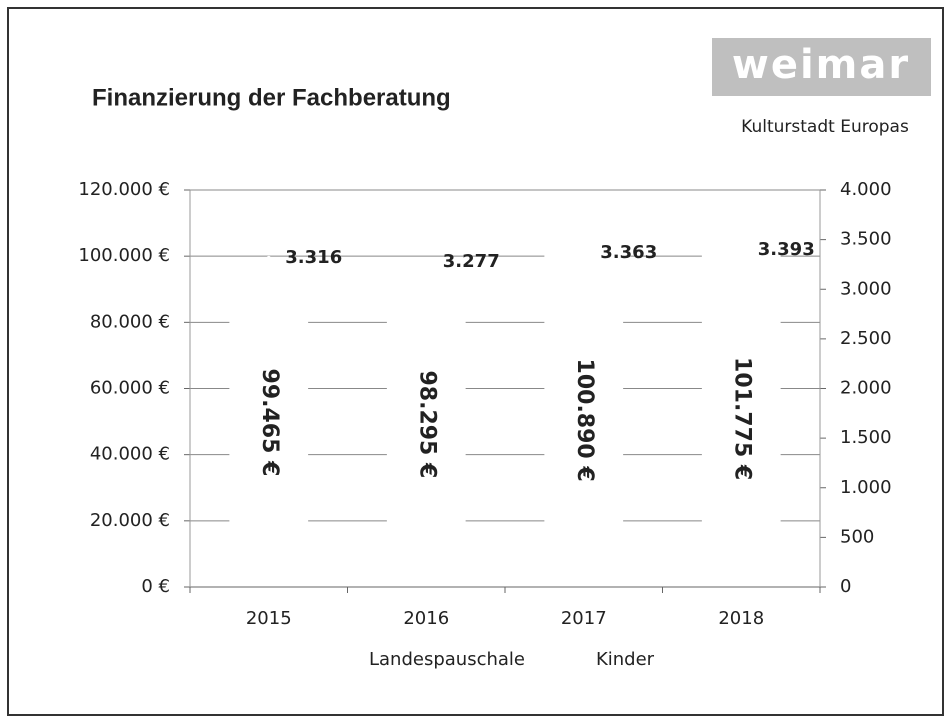 The width and height of the screenshot is (951, 723). What do you see at coordinates (271, 97) in the screenshot?
I see `chart-title: Finanzierung der Fachberatung` at bounding box center [271, 97].